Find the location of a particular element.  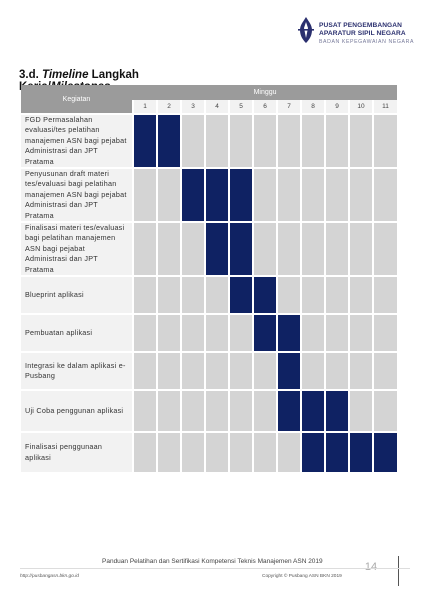

activity-column-header: Kegiatan is located at coordinates (77, 99).